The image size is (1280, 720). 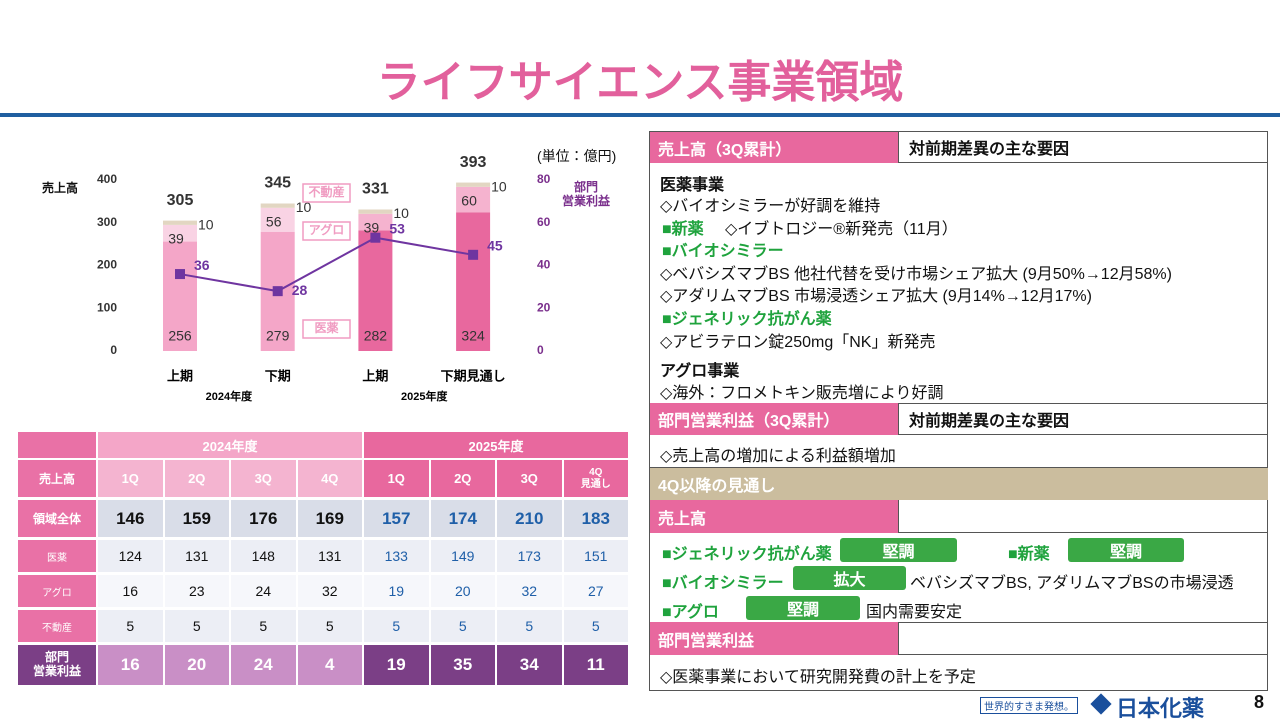 What do you see at coordinates (107, 222) in the screenshot?
I see `y-tick-label: 300` at bounding box center [107, 222].